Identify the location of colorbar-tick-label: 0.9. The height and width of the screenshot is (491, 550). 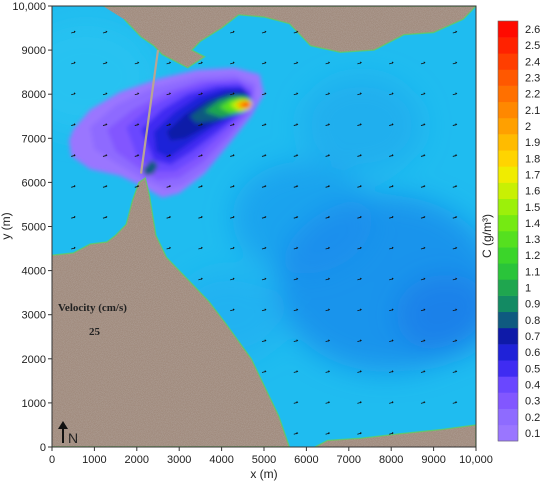
(532, 305).